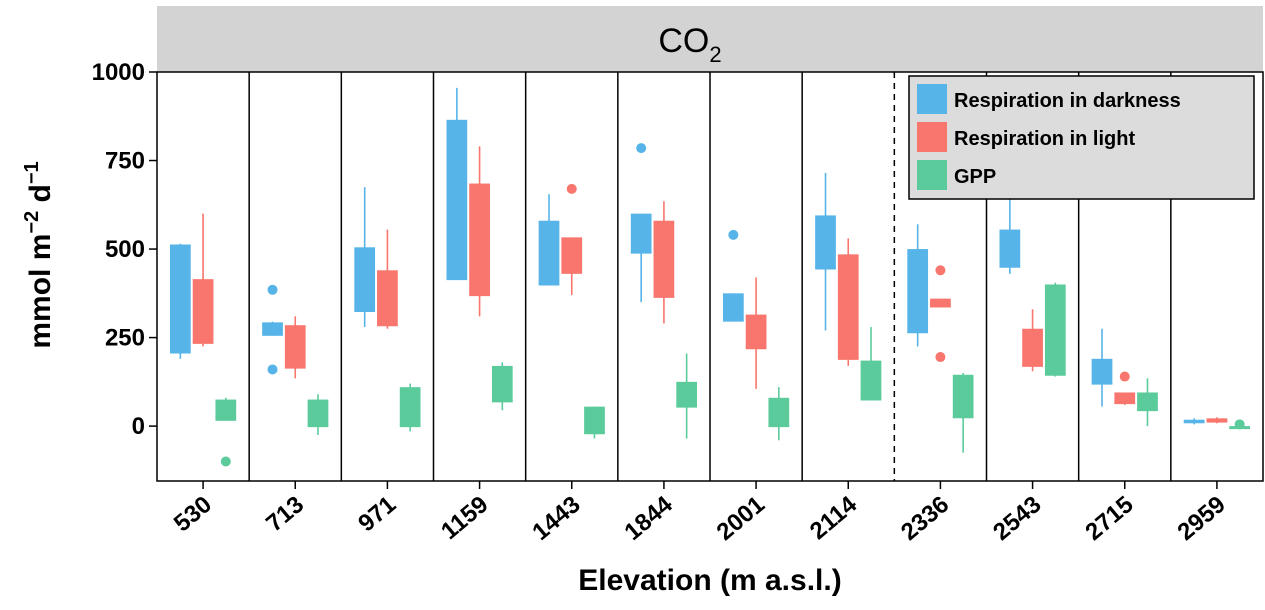 Image resolution: width=1265 pixels, height=610 pixels. What do you see at coordinates (733, 234) in the screenshot?
I see `outlier-respiration-in-darkness-2001` at bounding box center [733, 234].